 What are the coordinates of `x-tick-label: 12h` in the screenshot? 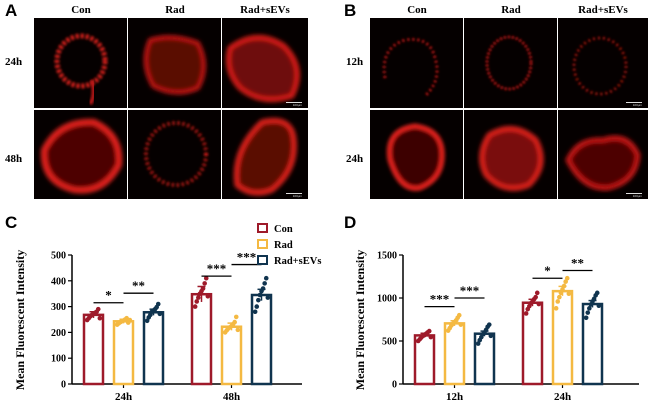 It's located at (454, 396).